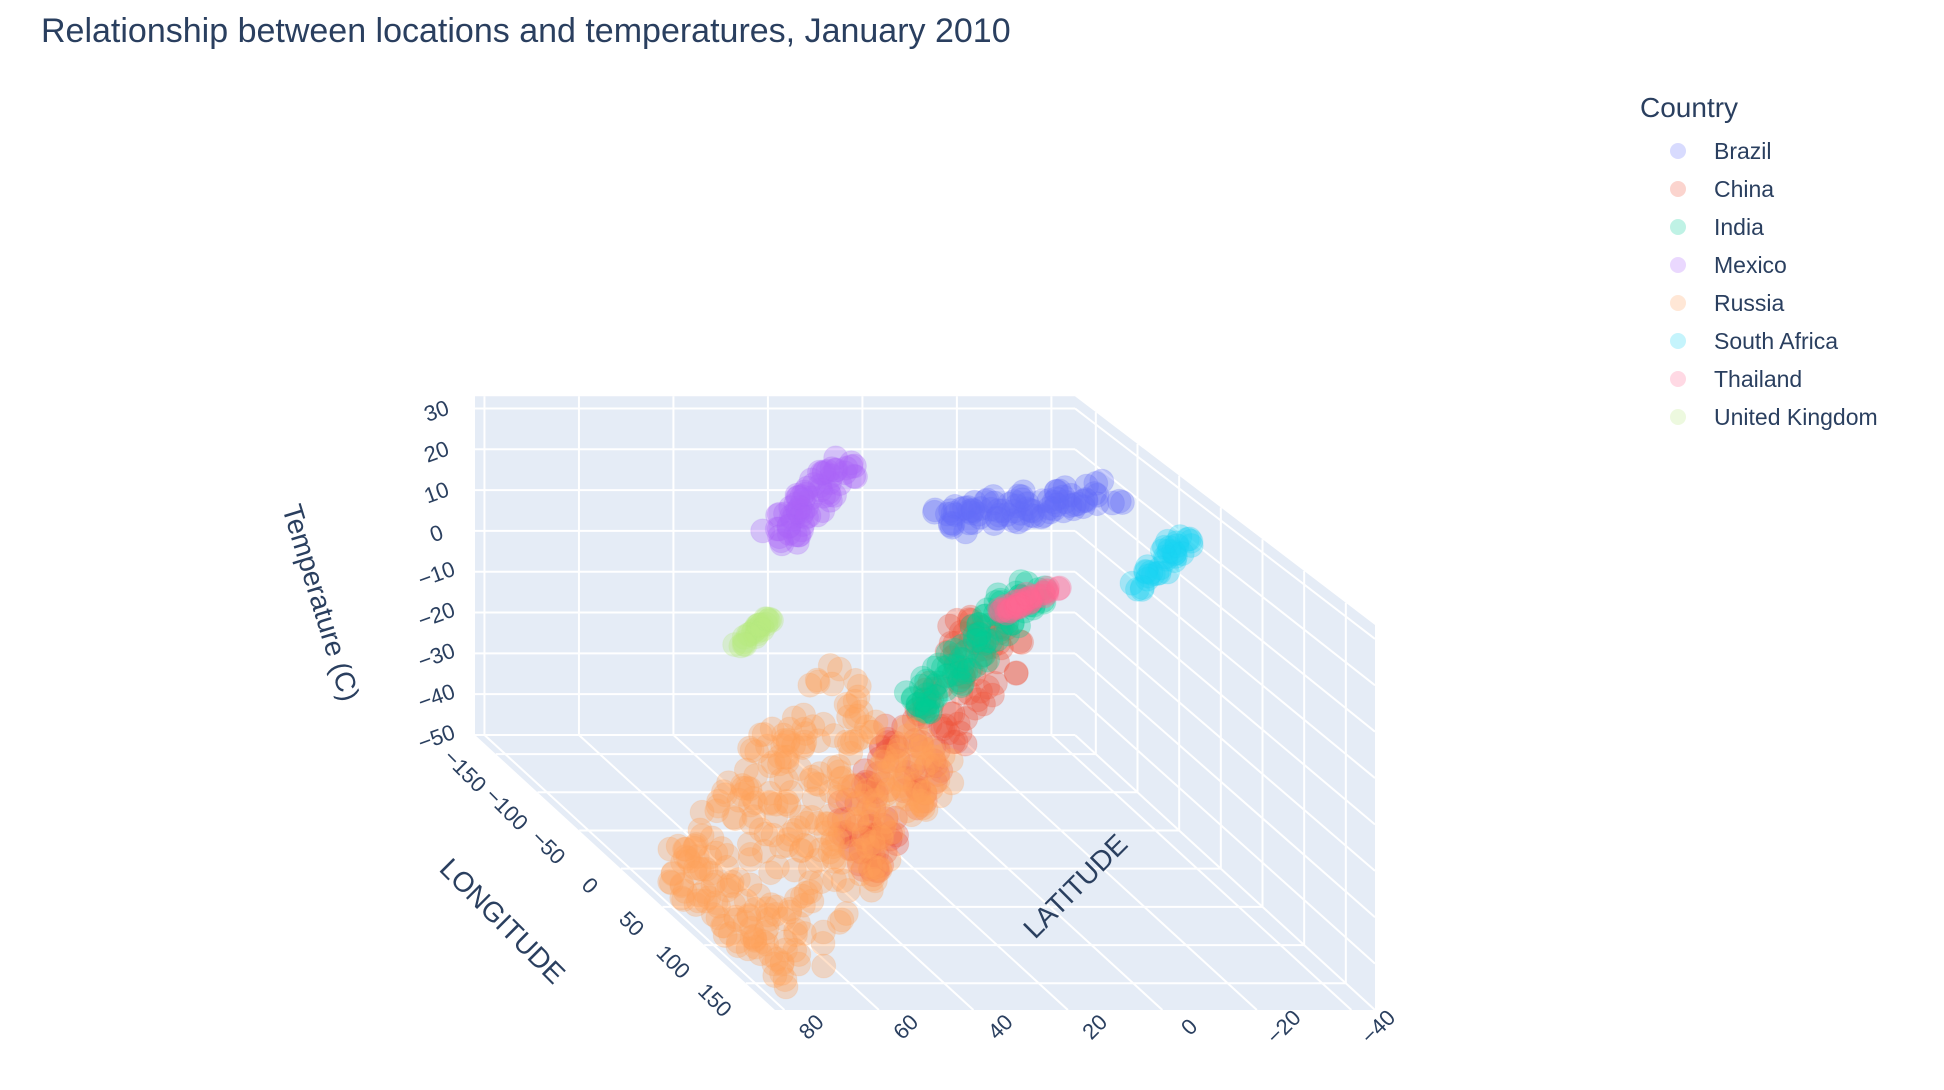 The width and height of the screenshot is (1944, 1090). Describe the element at coordinates (631, 923) in the screenshot. I see `lon-tick-label: 50` at that location.